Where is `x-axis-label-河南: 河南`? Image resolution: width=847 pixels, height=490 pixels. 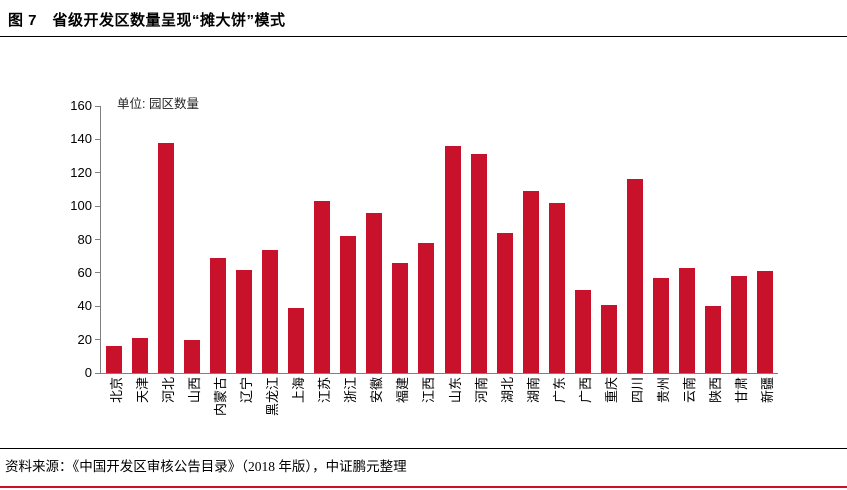
x-axis-label-河南: 河南 is located at coordinates (481, 390).